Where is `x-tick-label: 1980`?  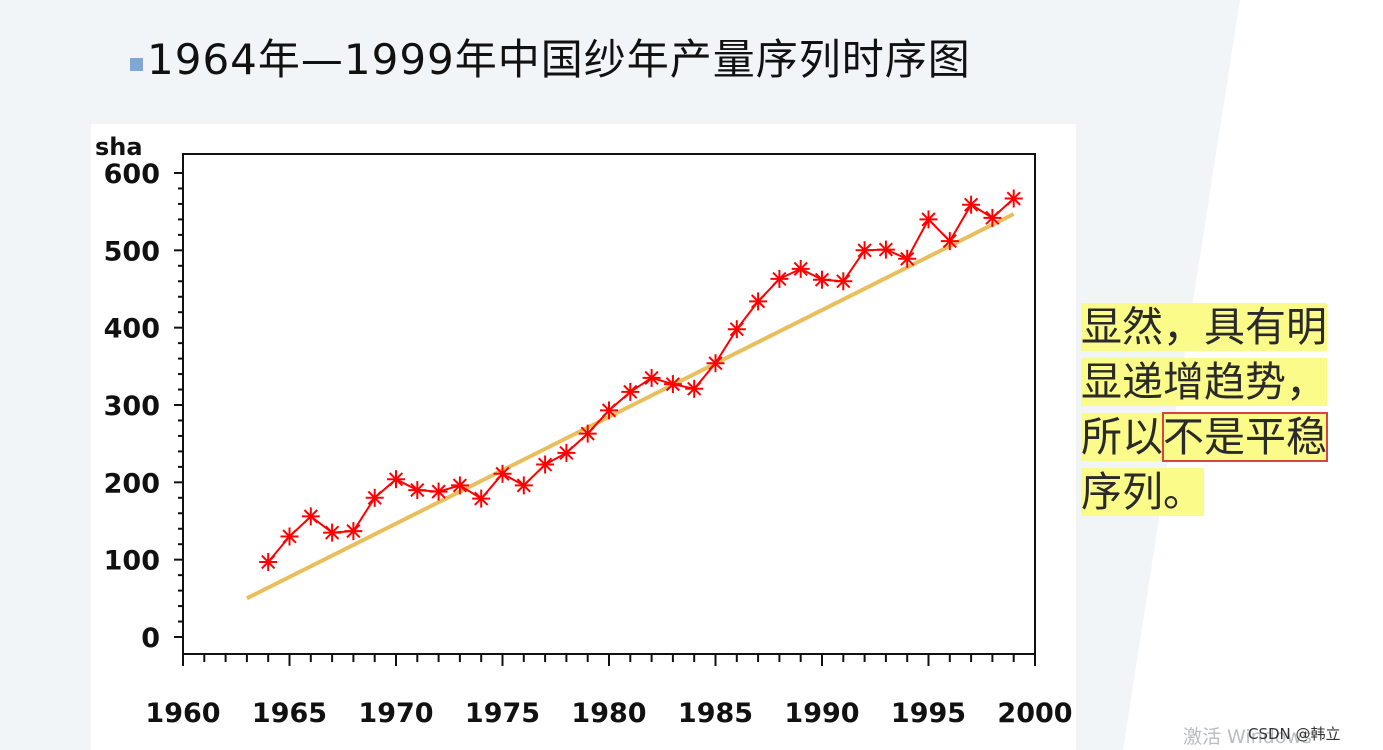 x-tick-label: 1980 is located at coordinates (608, 713).